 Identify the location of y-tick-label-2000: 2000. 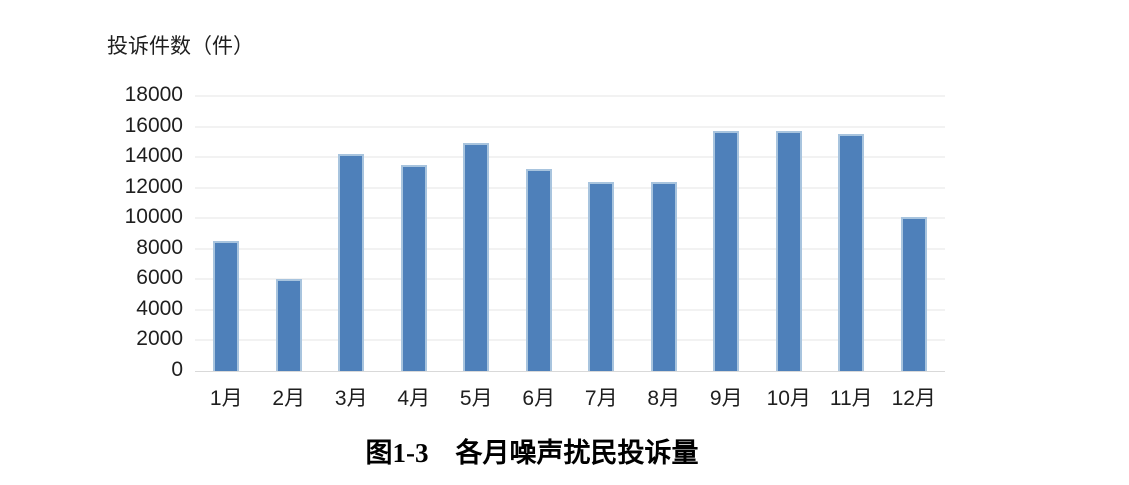
(159, 339).